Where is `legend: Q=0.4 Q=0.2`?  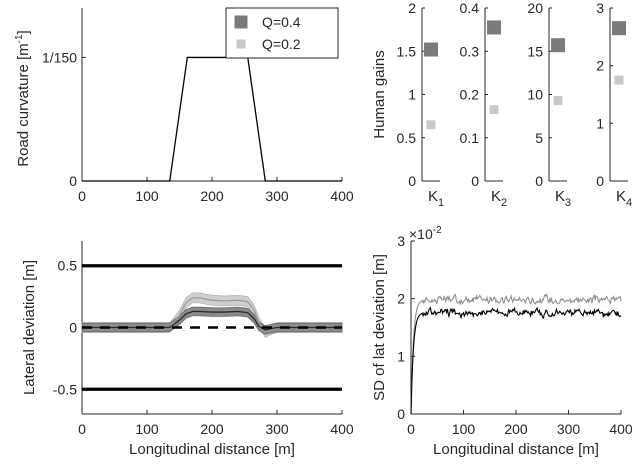 legend: Q=0.4 Q=0.2 is located at coordinates (282, 33).